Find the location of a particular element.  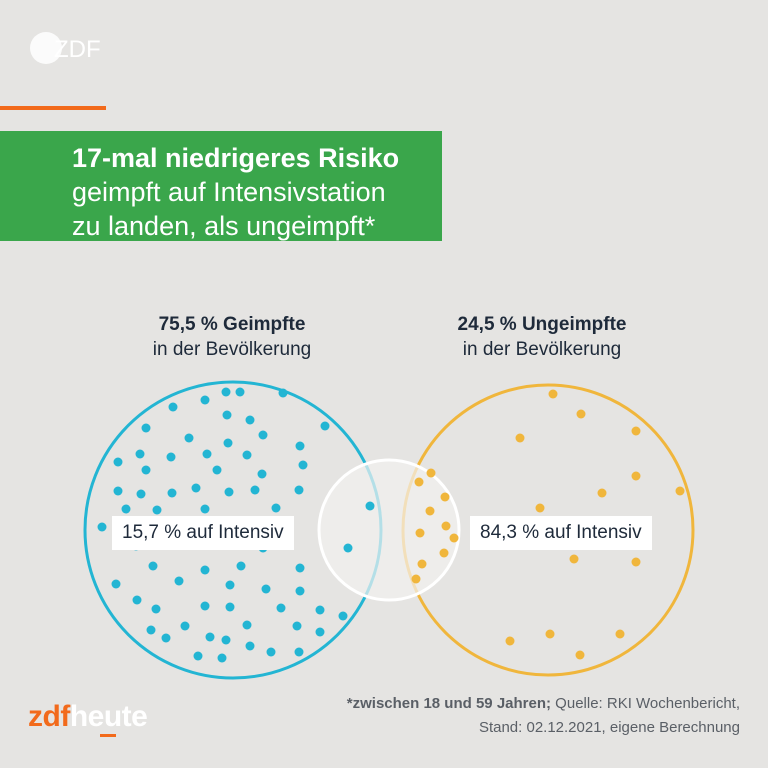

zdfheute-logo: zdfheute is located at coordinates (88, 717).